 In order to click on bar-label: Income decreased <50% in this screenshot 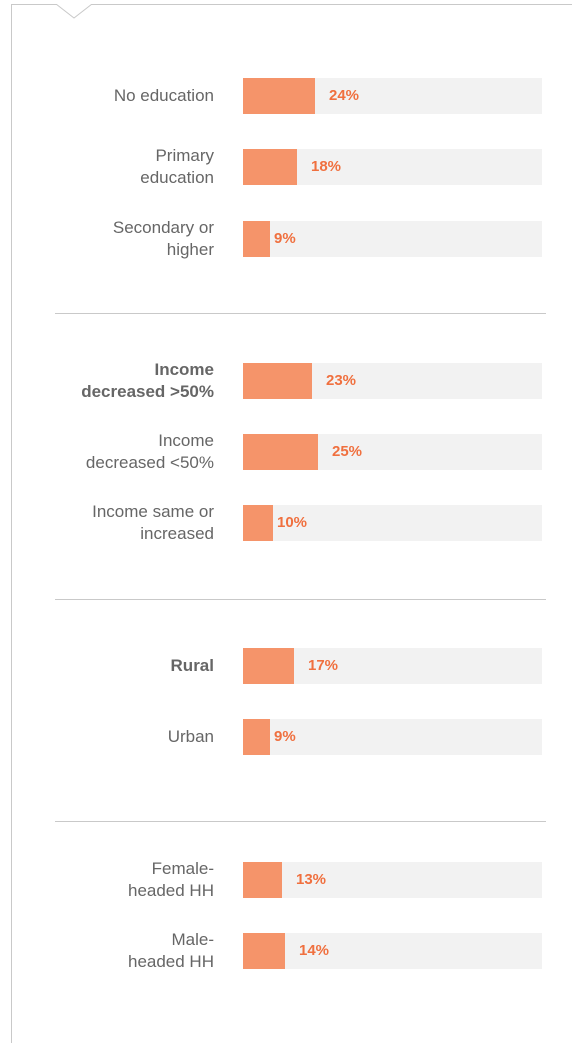, I will do `click(149, 451)`.